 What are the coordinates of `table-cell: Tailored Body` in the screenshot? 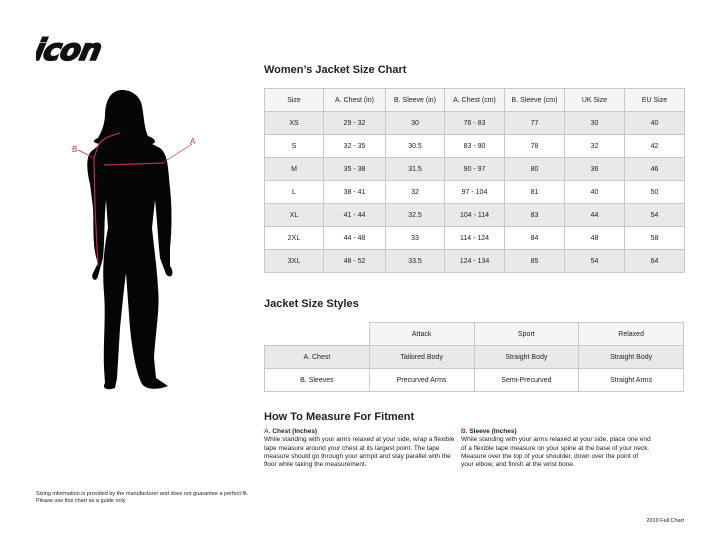 It's located at (421, 357).